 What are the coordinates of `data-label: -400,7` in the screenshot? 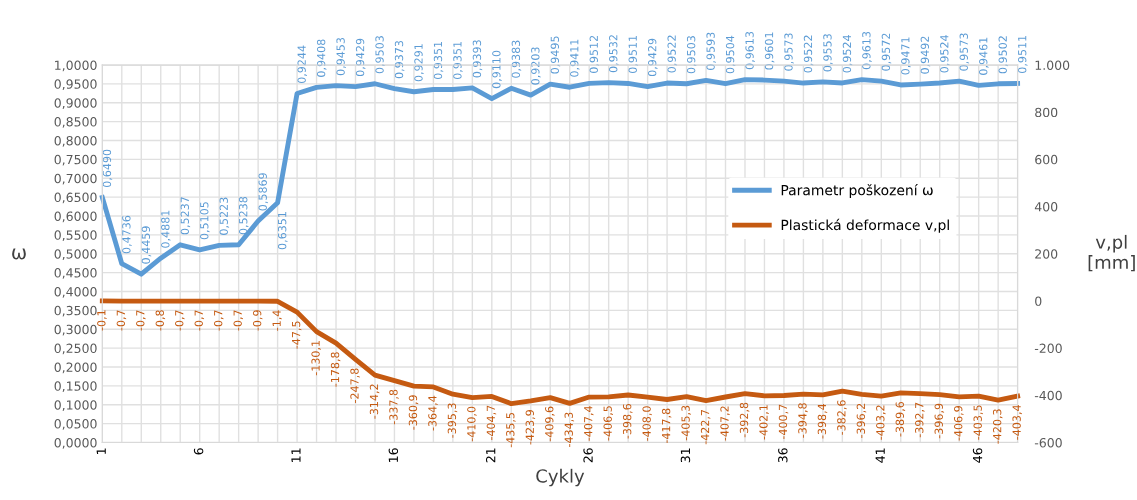 It's located at (783, 422).